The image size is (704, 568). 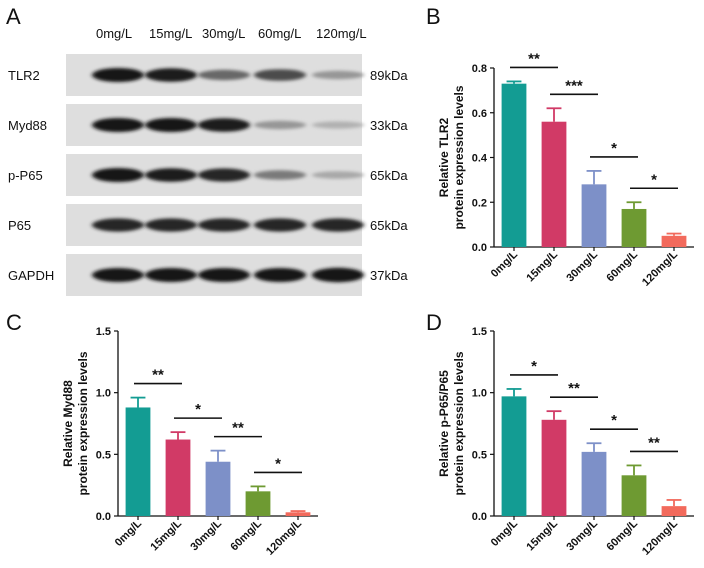 What do you see at coordinates (341, 33) in the screenshot?
I see `blot-lane-label: 120mg/L` at bounding box center [341, 33].